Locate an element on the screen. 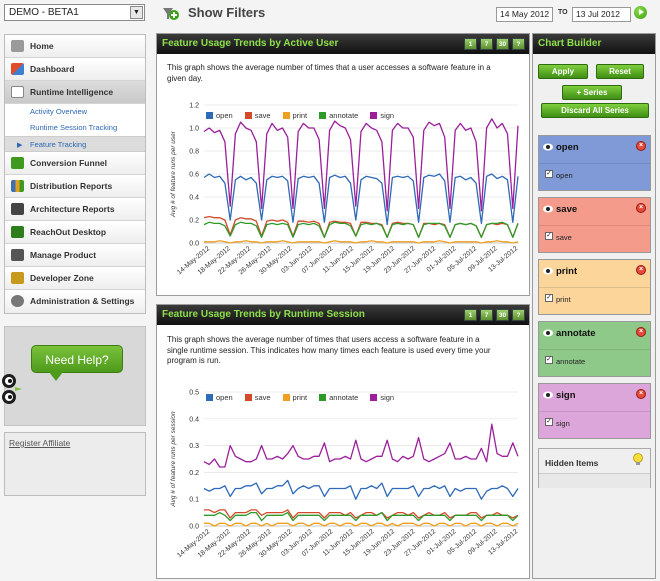 Image resolution: width=660 pixels, height=581 pixels. nav-item-reachout: ReachOut Desktop Messaging is located at coordinates (75, 240).